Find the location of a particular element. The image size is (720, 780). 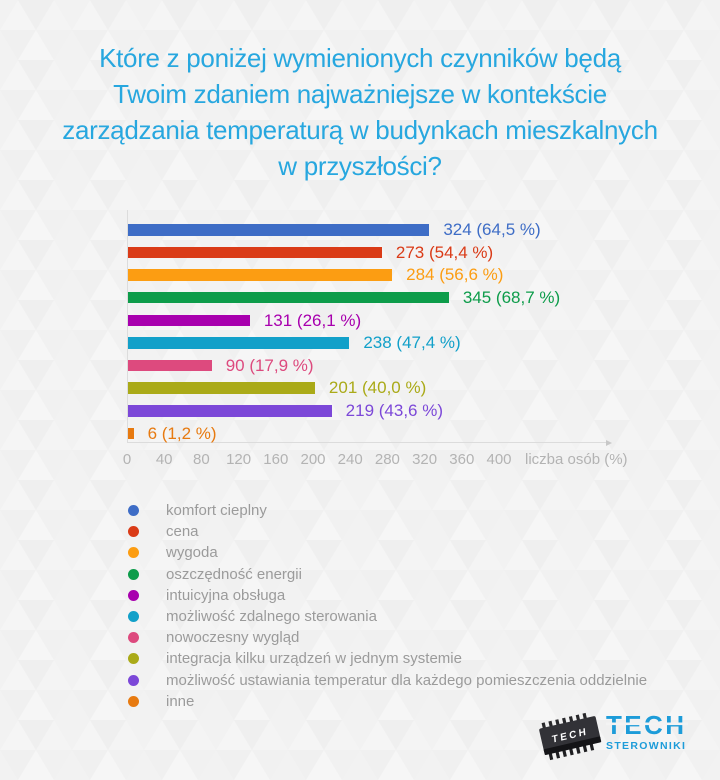

bar-row: 345 (68,7 %) is located at coordinates (344, 297).